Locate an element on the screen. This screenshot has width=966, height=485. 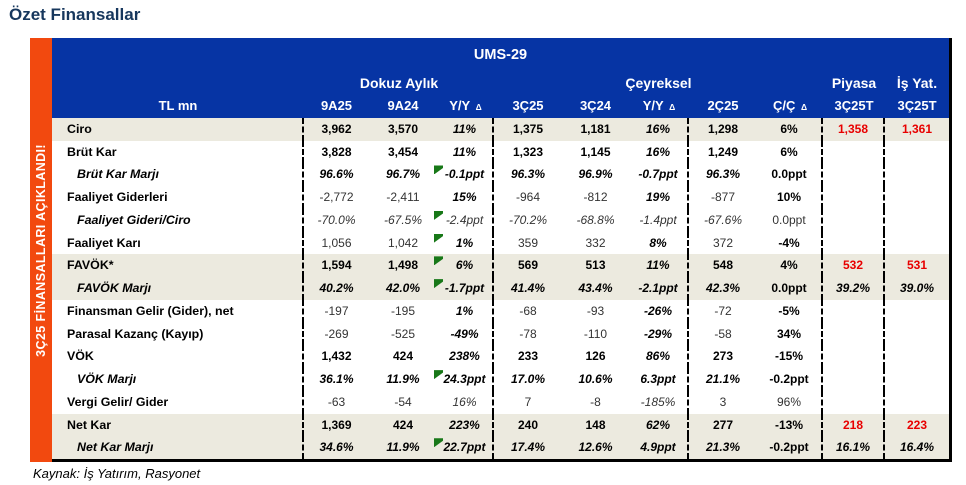
row-label: Vergi Gelir/ Gider is located at coordinates (178, 402).